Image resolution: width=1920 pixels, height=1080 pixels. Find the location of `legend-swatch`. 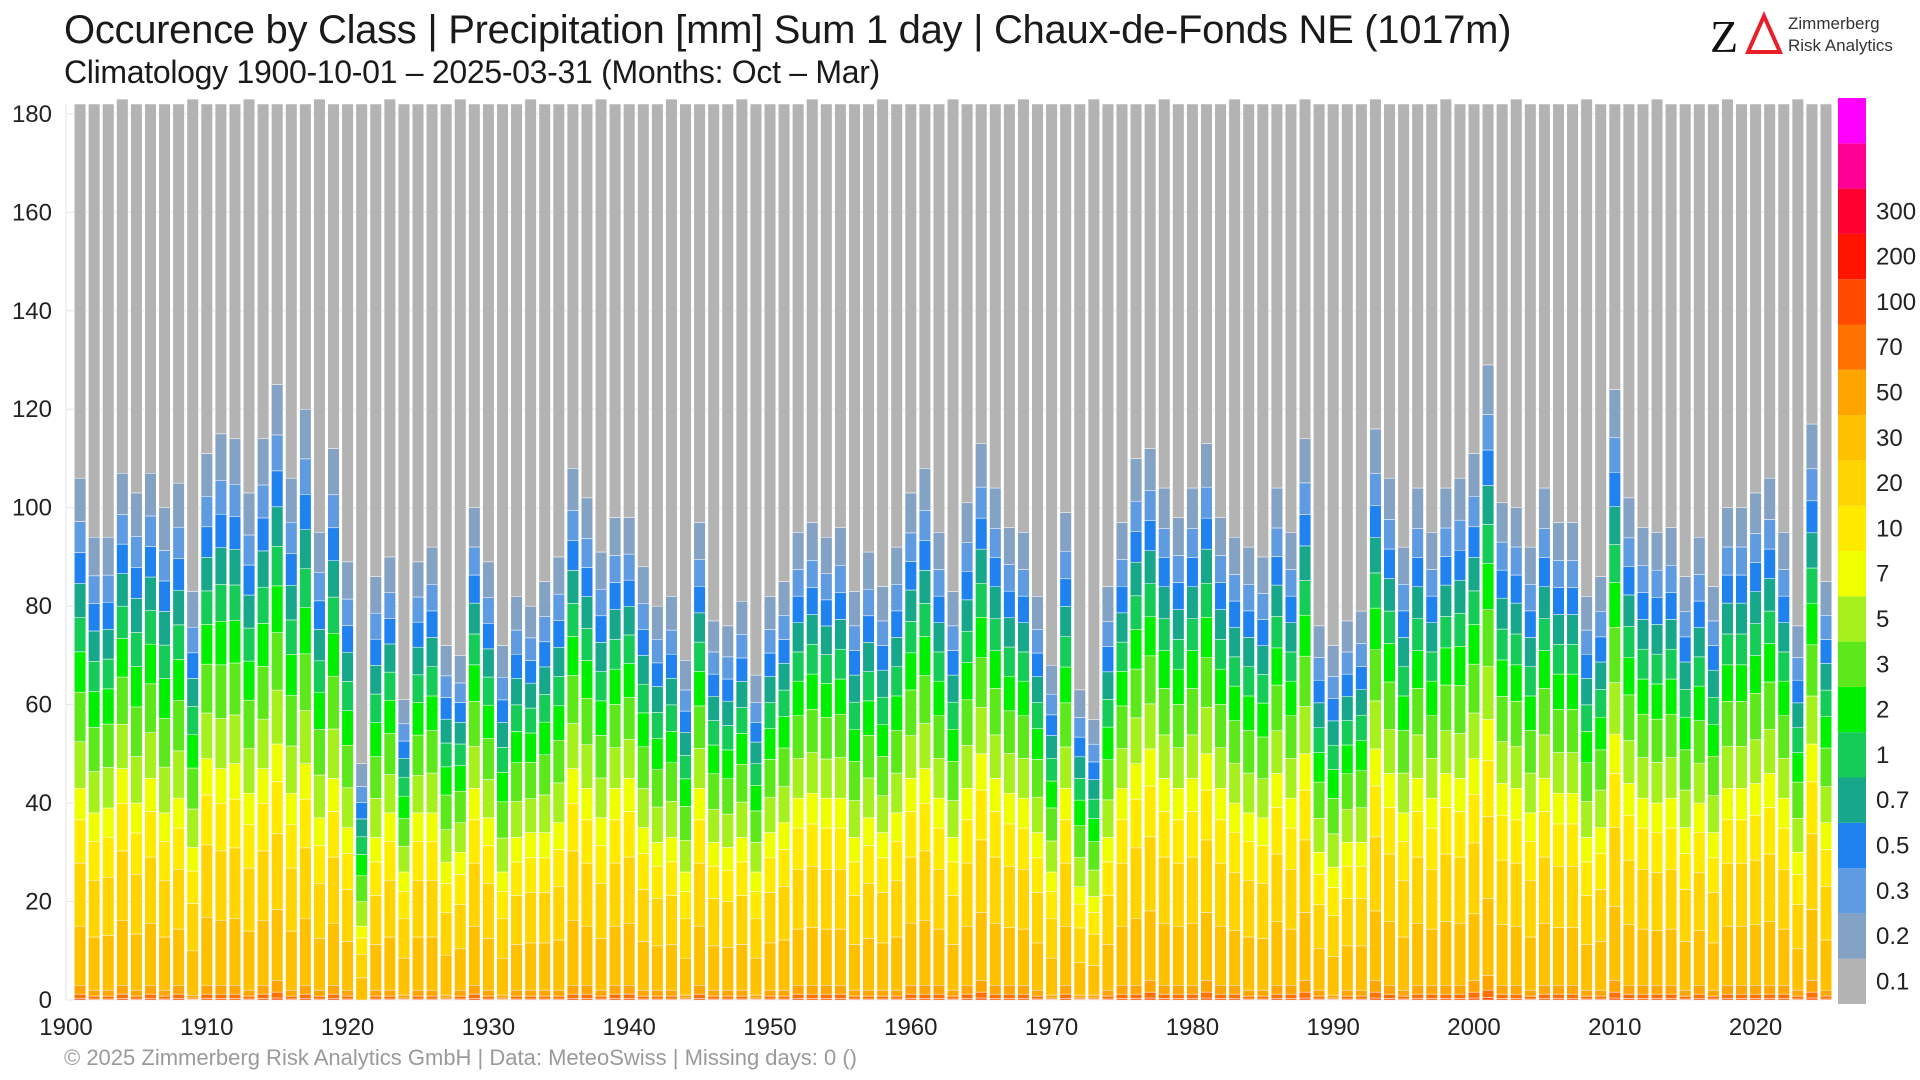

legend-swatch is located at coordinates (1852, 121).